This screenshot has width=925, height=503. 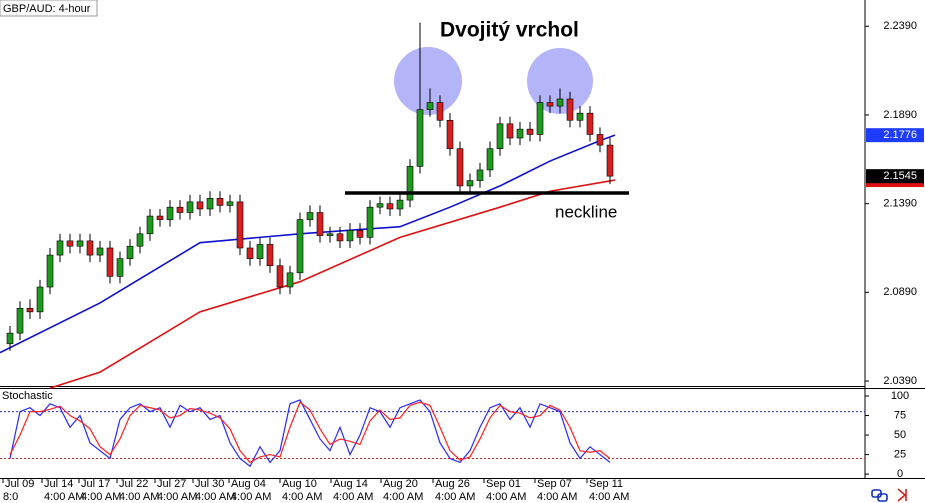 I want to click on x-tick-label: Aug 04, so click(x=248, y=484).